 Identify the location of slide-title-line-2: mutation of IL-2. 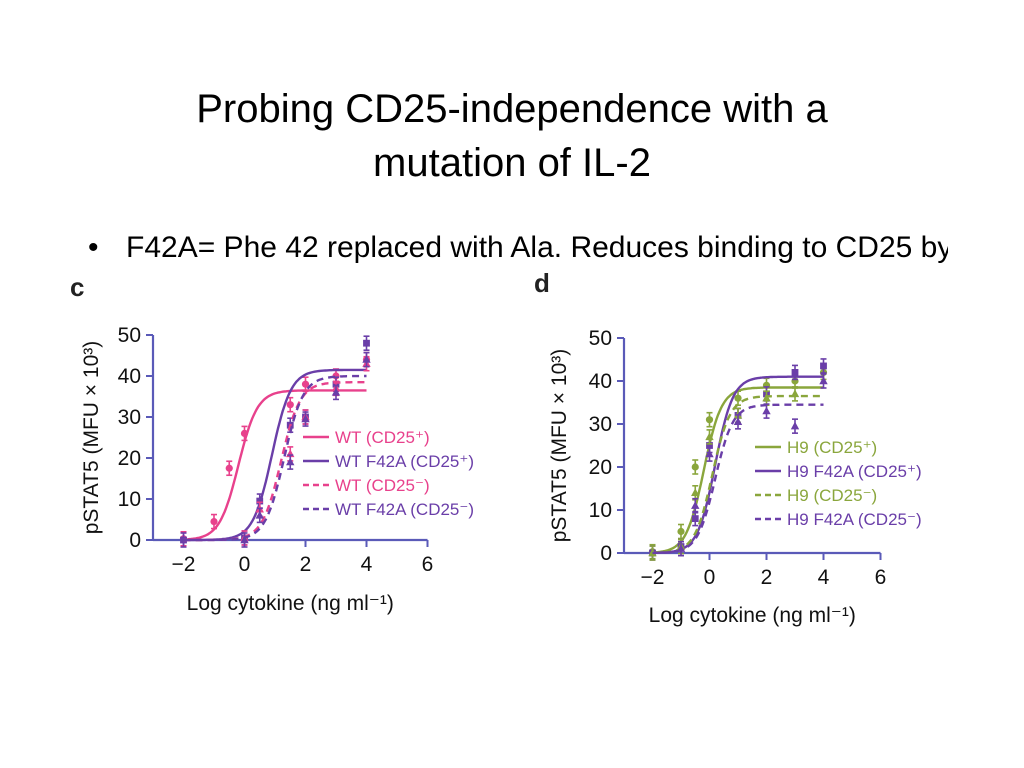
(512, 163).